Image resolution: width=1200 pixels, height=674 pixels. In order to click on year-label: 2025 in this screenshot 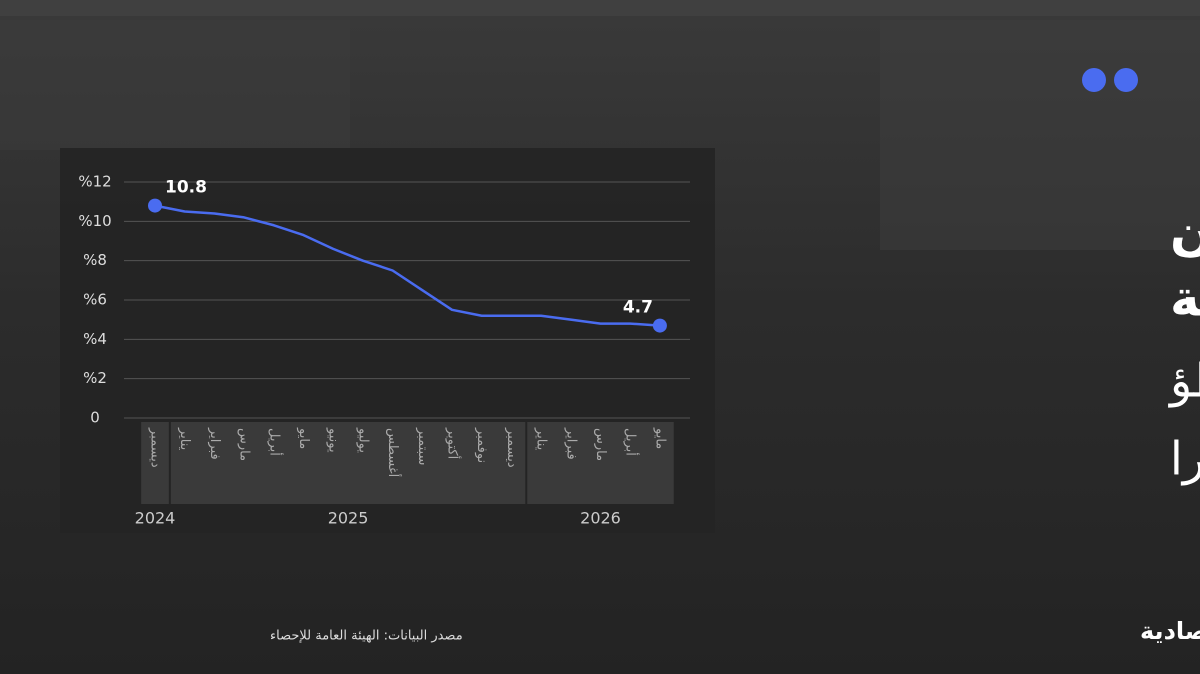, I will do `click(348, 518)`.